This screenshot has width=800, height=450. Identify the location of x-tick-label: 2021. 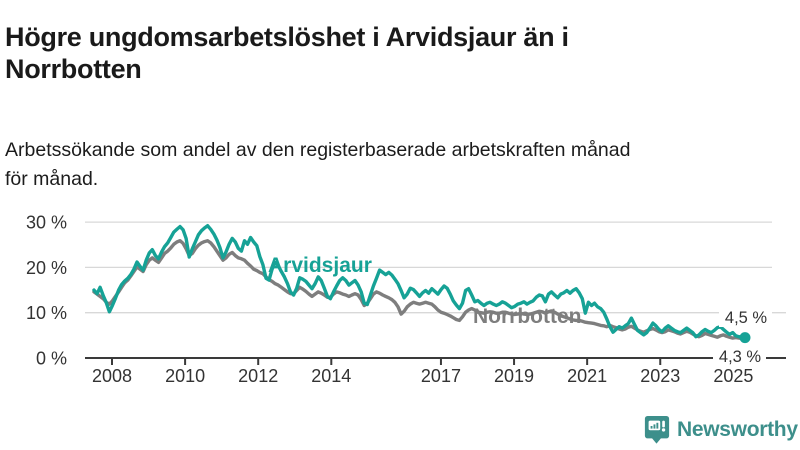
(587, 376).